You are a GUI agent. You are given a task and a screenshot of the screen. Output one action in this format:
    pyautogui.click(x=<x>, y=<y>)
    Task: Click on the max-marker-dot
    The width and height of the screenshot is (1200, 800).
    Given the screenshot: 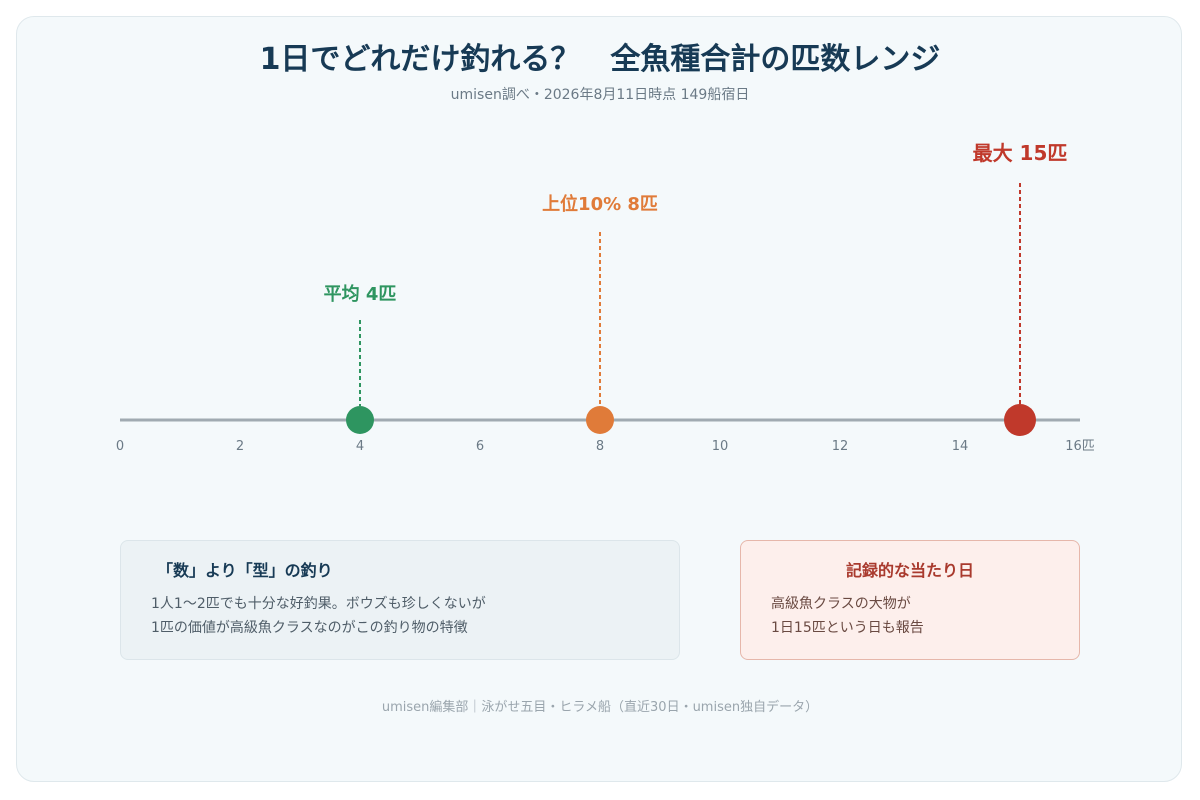 What is the action you would take?
    pyautogui.click(x=1020, y=420)
    